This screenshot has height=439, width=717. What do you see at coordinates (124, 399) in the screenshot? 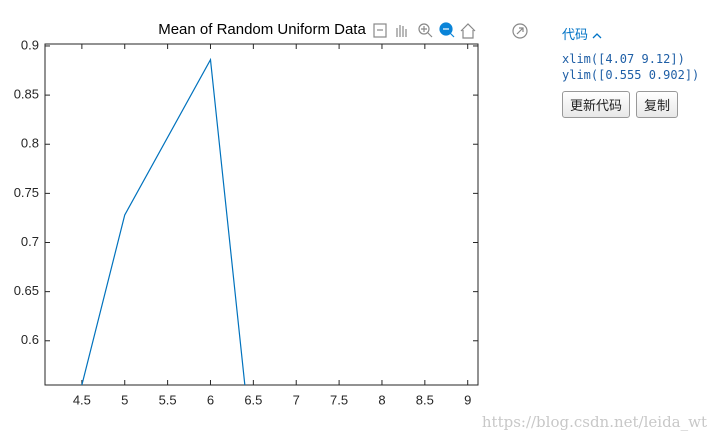
I see `x-tick-label: 5` at bounding box center [124, 399].